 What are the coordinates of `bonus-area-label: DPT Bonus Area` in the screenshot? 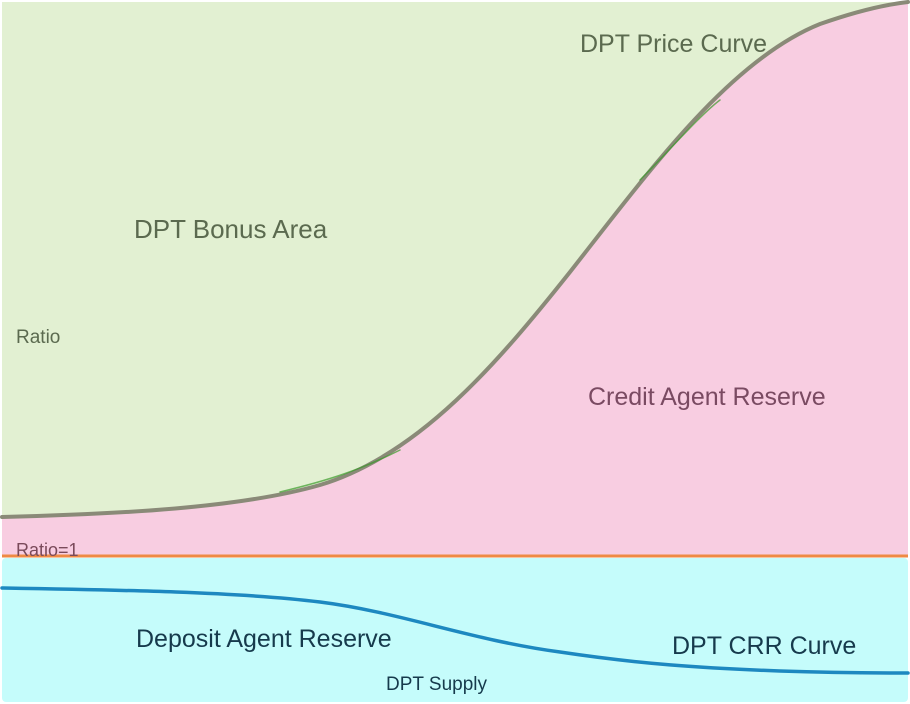 It's located at (231, 229).